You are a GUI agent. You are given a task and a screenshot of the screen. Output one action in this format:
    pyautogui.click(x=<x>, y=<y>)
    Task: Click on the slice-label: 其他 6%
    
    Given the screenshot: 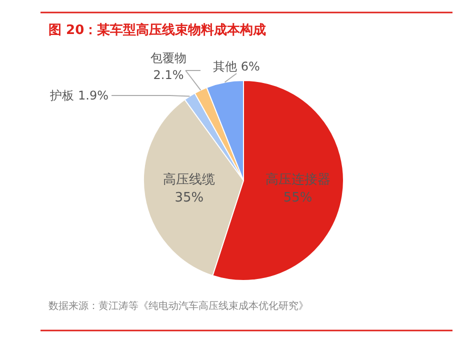 What is the action you would take?
    pyautogui.click(x=236, y=67)
    